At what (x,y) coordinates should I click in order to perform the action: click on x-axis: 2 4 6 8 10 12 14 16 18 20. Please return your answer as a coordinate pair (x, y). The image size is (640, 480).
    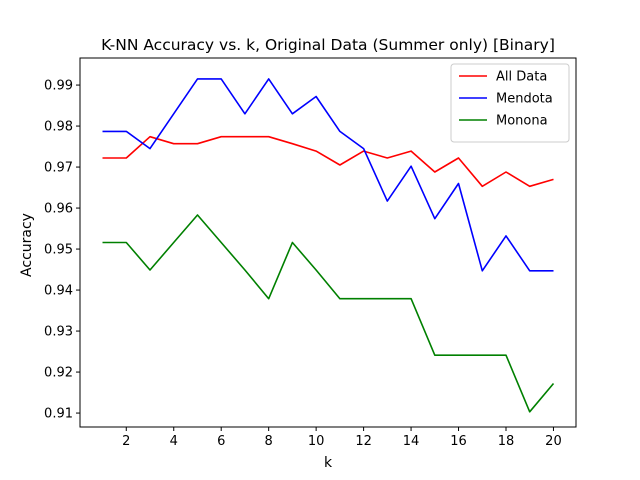
    Looking at the image, I should click on (342, 438).